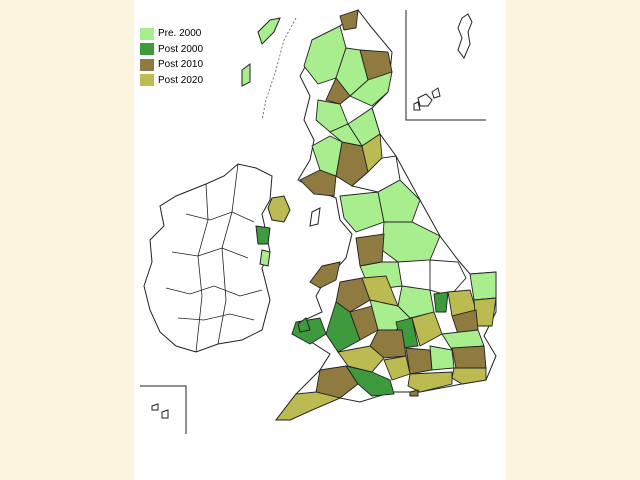 The height and width of the screenshot is (480, 640). Describe the element at coordinates (181, 49) in the screenshot. I see `legend-label: Post 2000` at that location.